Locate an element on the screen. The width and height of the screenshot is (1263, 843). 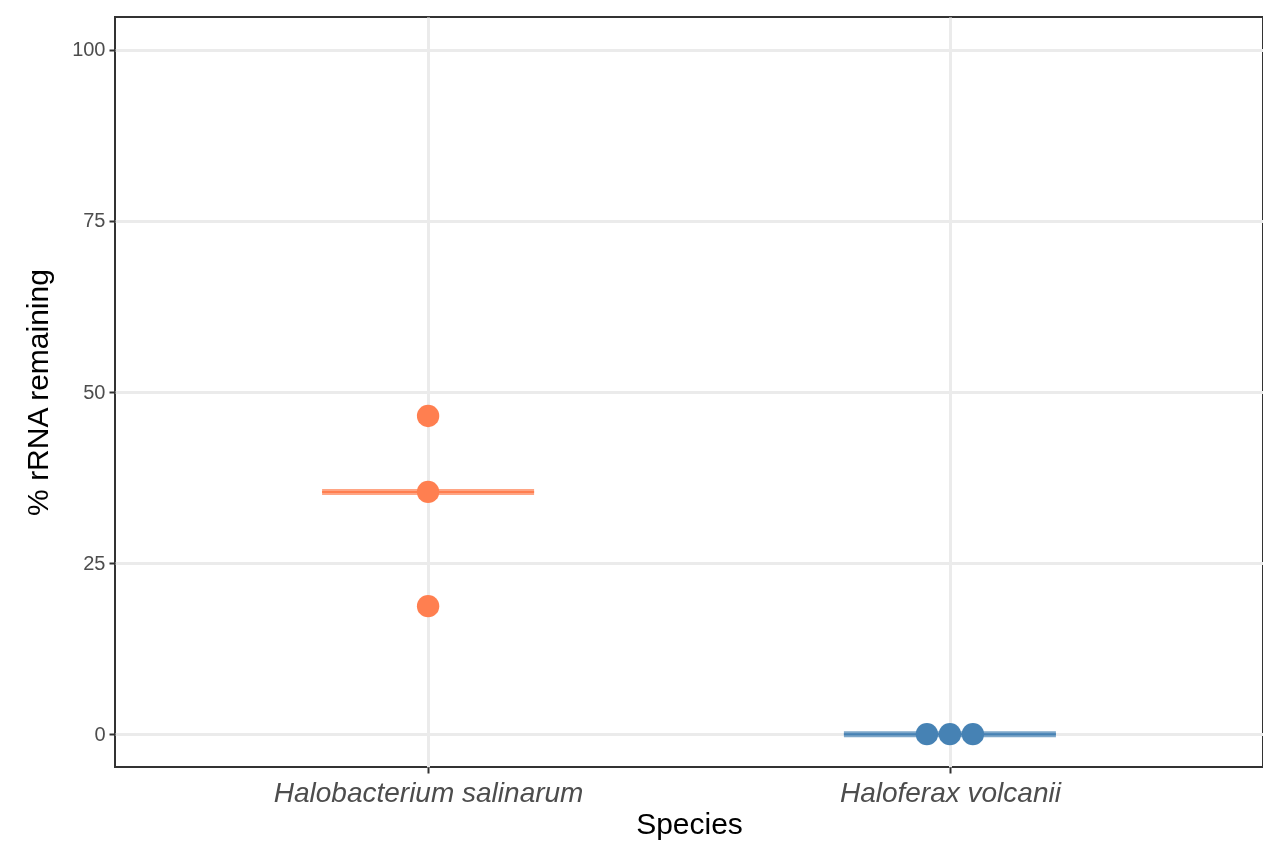
y-axis-title: % rRNA remaining is located at coordinates (38, 392).